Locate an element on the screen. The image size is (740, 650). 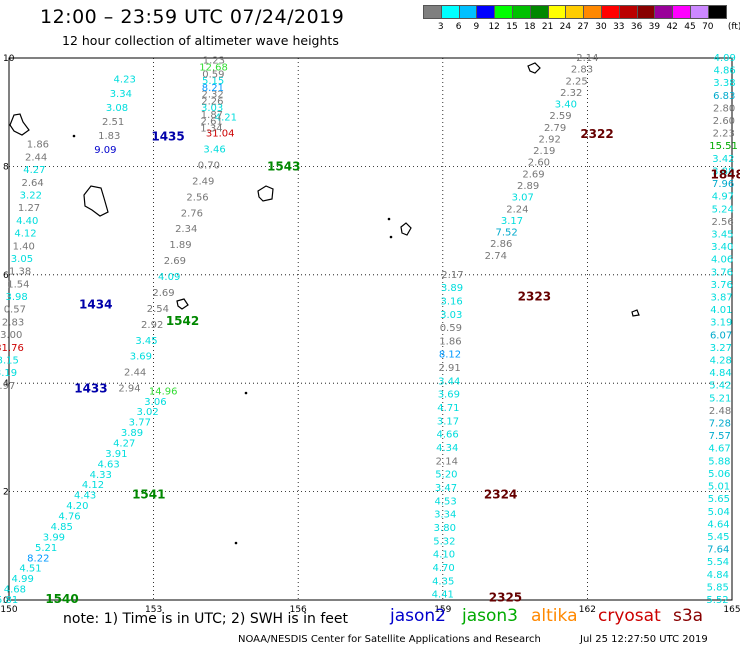
pass-time-label: 1543 is located at coordinates (283, 166).